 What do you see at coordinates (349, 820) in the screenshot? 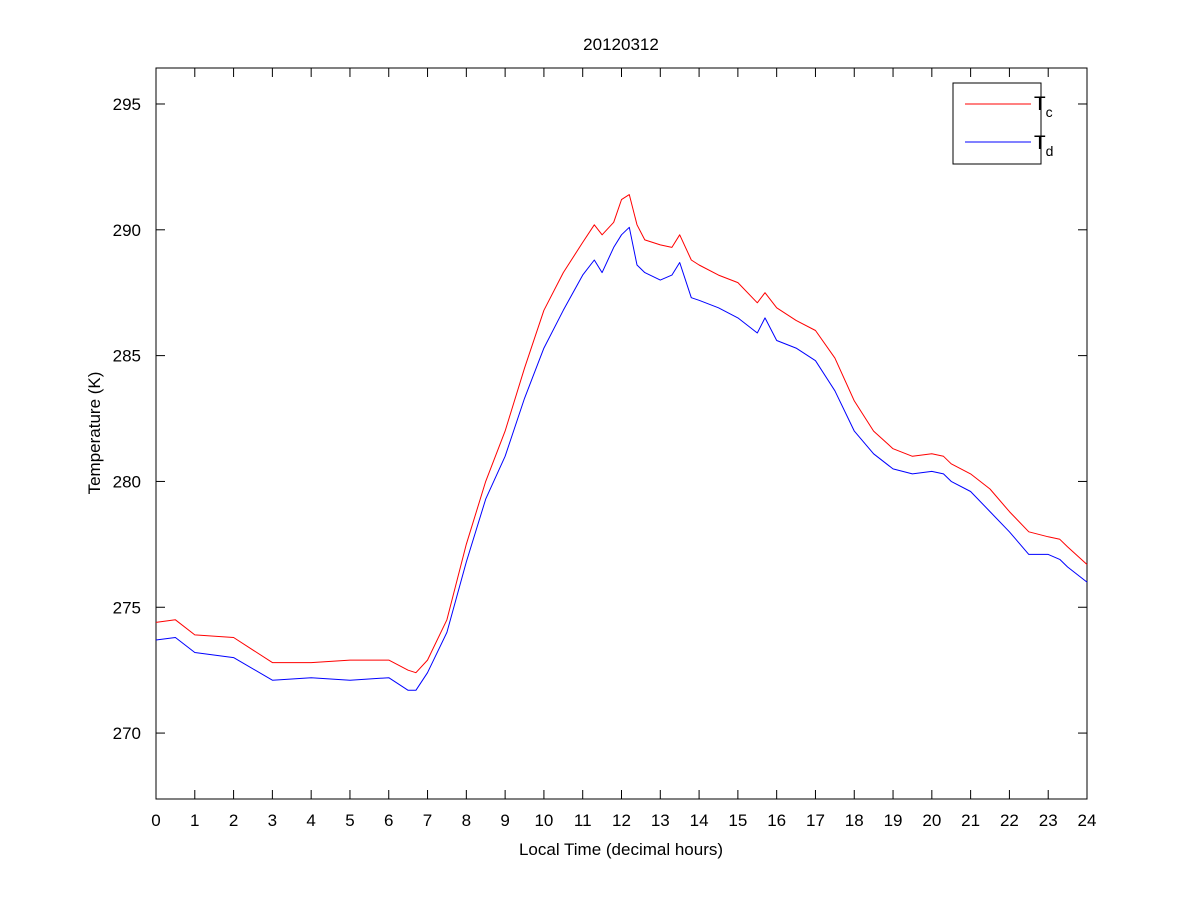
I see `x-tick-label: 5` at bounding box center [349, 820].